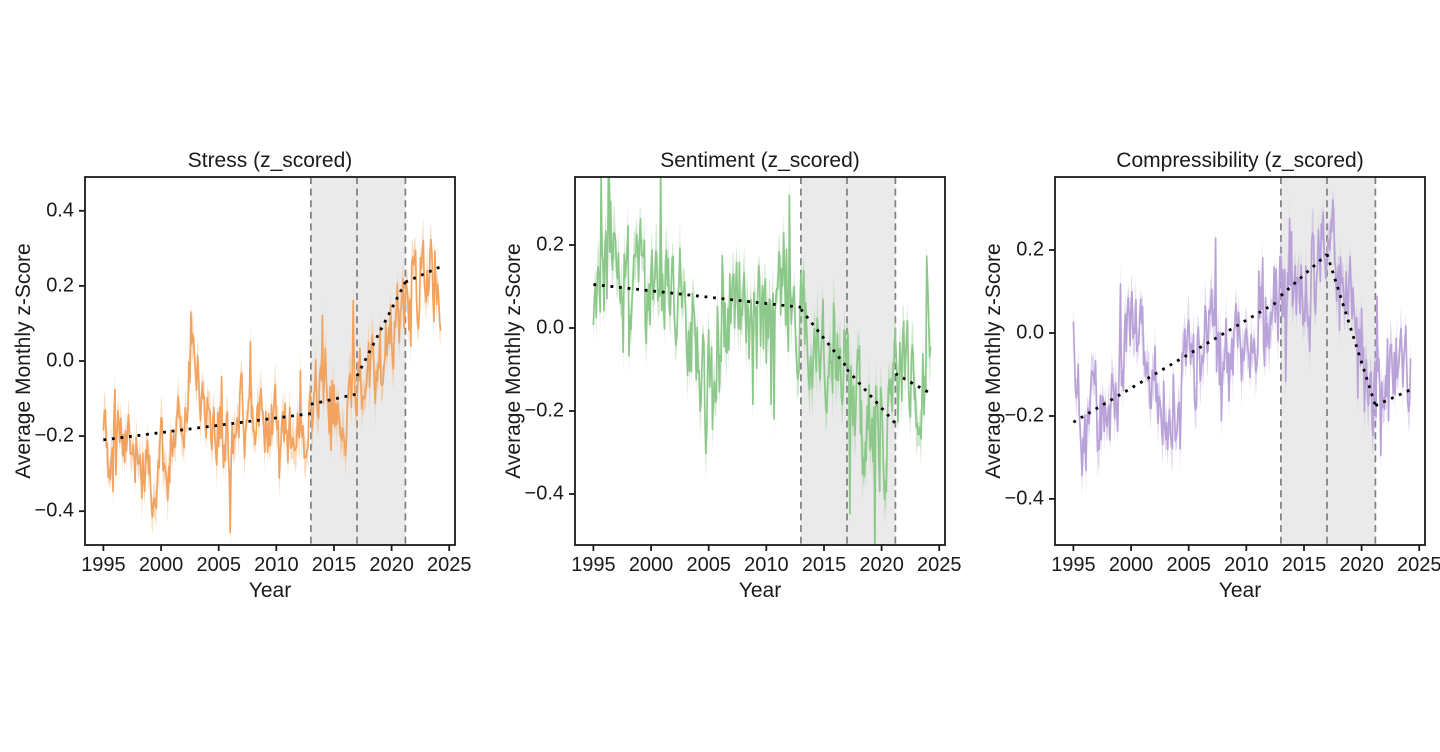 The height and width of the screenshot is (752, 1440). Describe the element at coordinates (760, 590) in the screenshot. I see `x-axis-label-sentiment: Year` at that location.